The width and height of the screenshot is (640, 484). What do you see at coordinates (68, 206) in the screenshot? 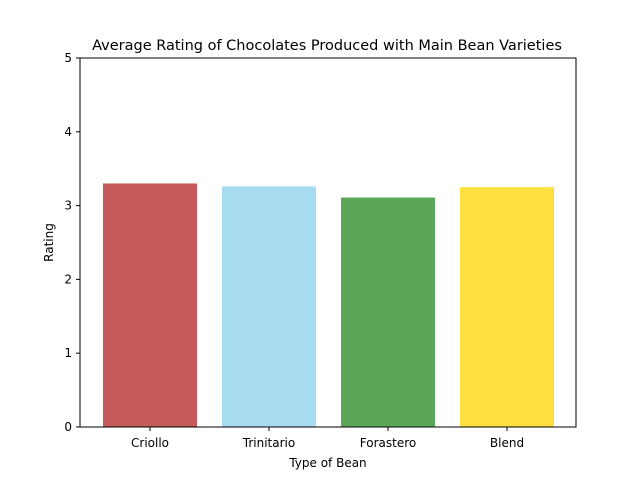
I see `y-tick-label: 3` at bounding box center [68, 206].